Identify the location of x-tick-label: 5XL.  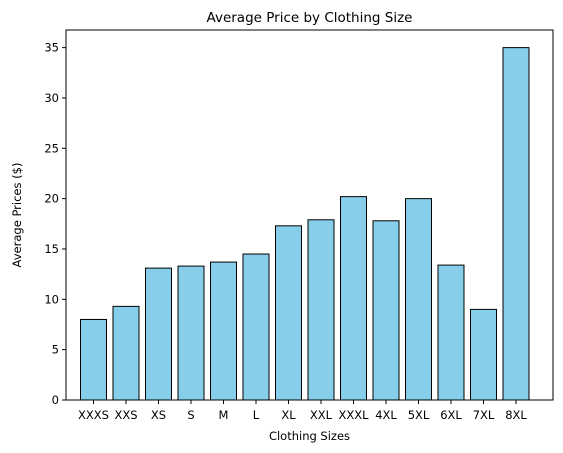
(419, 415).